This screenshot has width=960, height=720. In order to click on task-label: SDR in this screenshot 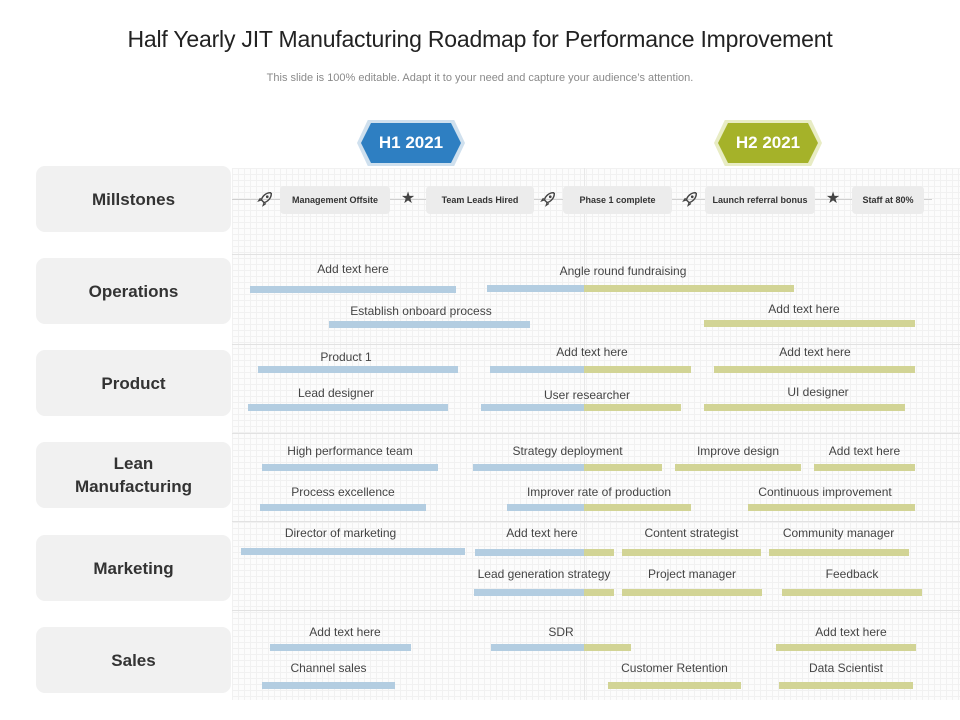, I will do `click(561, 632)`.